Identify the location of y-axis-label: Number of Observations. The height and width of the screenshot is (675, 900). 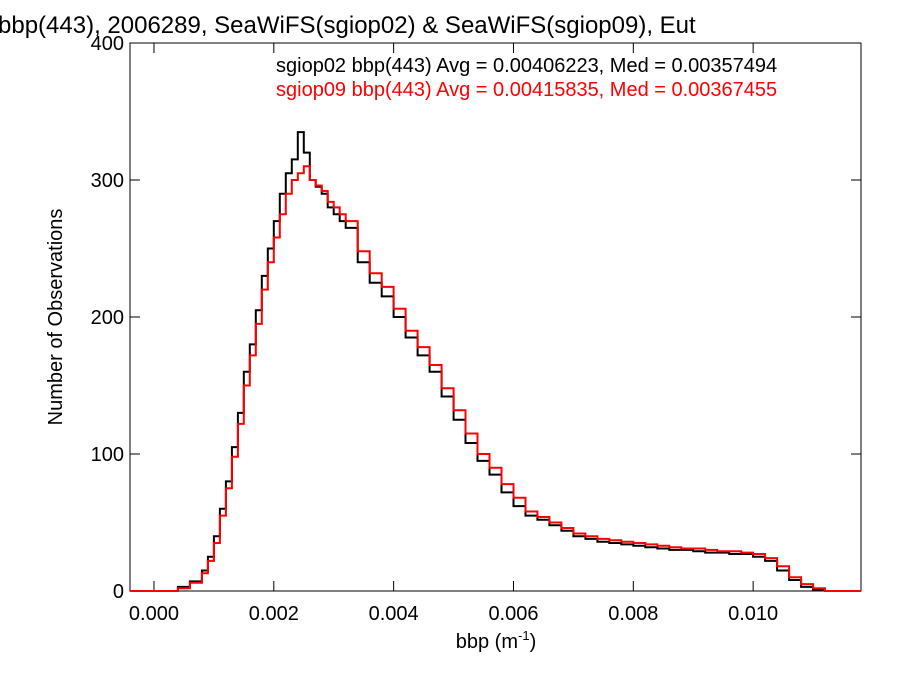
(56, 317).